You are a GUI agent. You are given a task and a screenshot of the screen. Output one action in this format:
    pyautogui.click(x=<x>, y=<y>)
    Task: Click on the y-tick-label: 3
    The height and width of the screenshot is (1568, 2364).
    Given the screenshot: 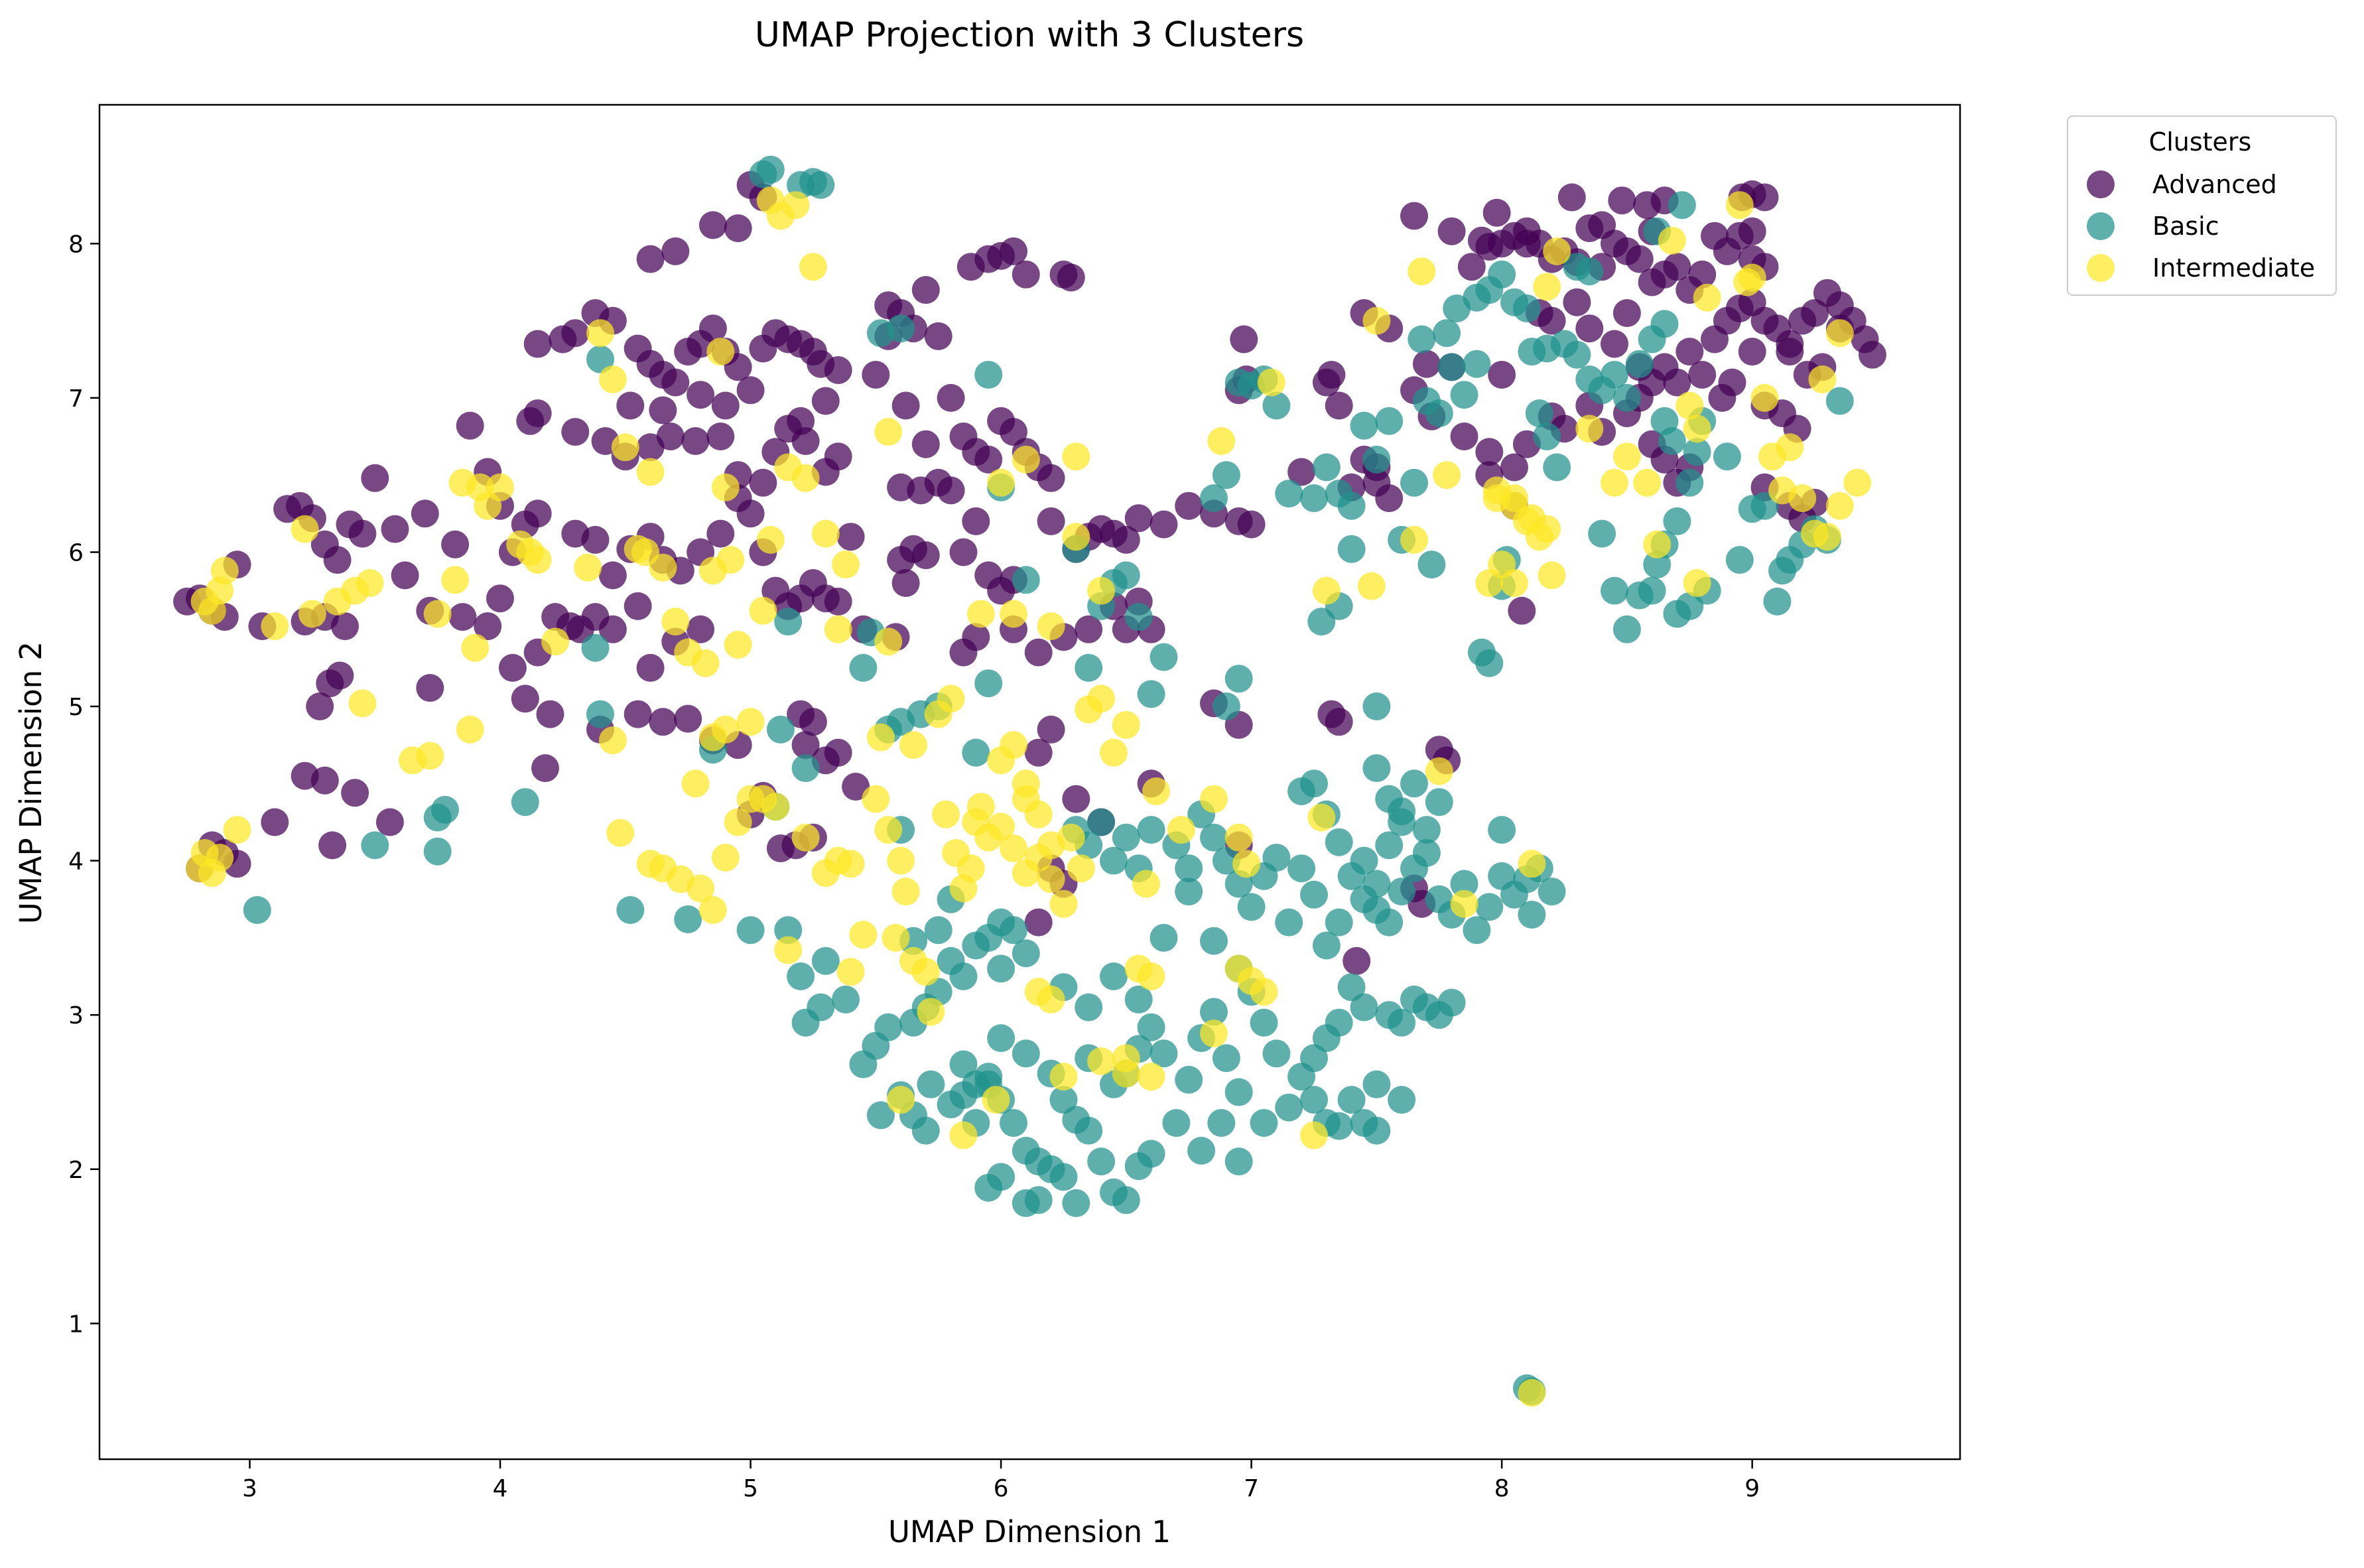 What is the action you would take?
    pyautogui.click(x=76, y=1015)
    